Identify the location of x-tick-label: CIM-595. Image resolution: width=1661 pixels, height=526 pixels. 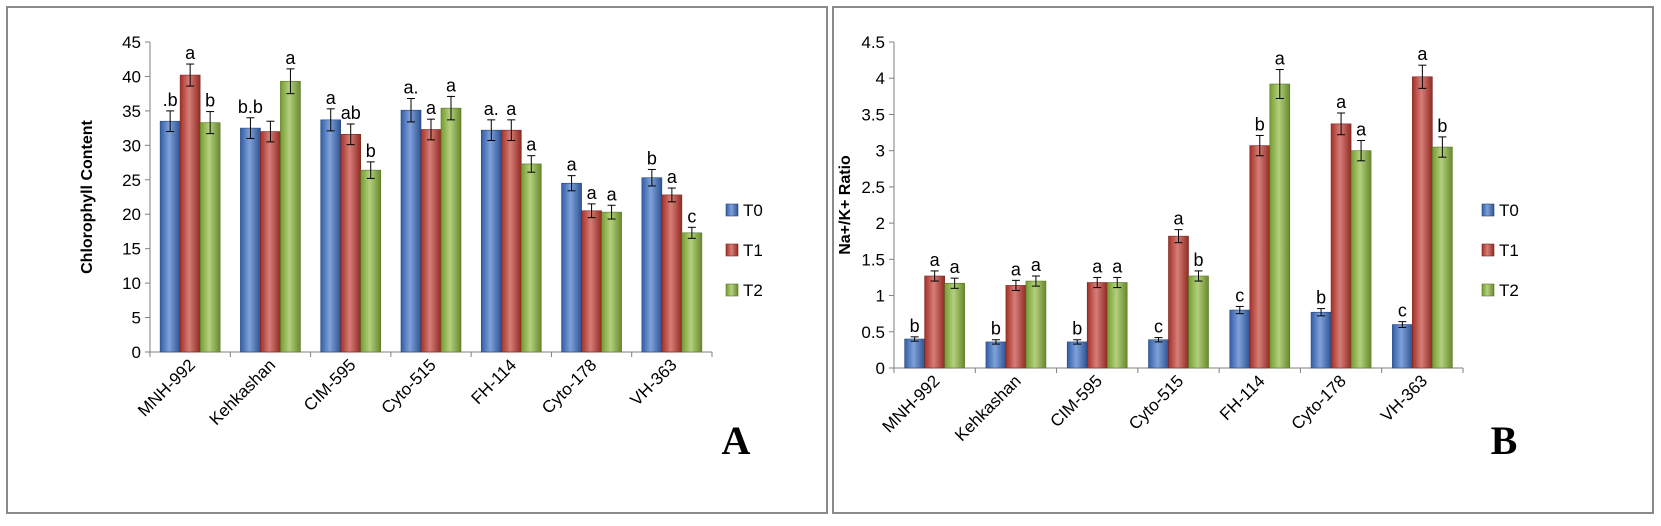
(330, 385).